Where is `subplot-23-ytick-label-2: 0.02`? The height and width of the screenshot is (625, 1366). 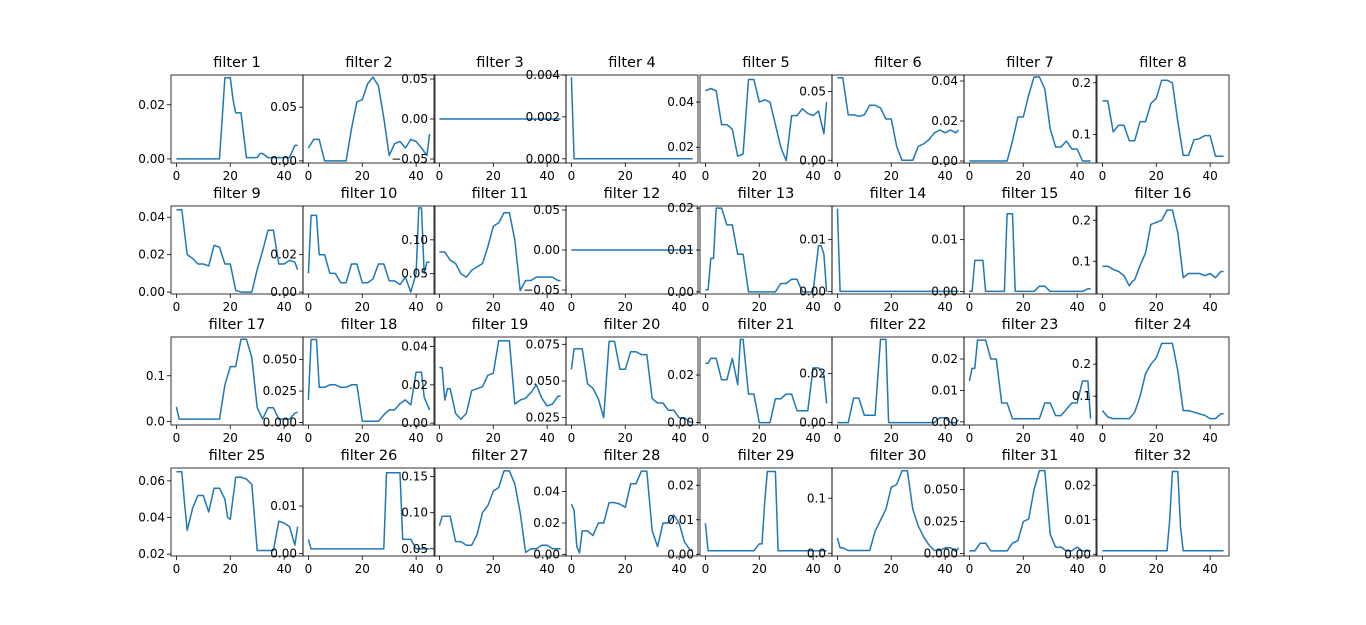 subplot-23-ytick-label-2: 0.02 is located at coordinates (944, 359).